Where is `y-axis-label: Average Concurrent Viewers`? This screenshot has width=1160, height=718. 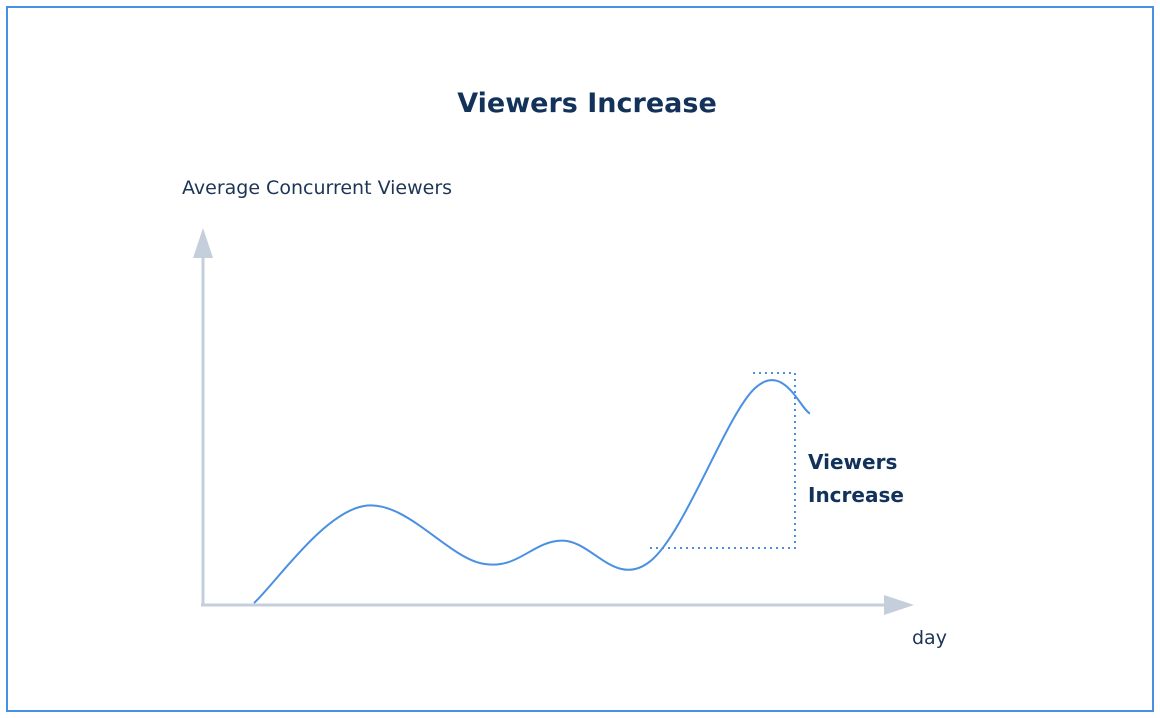
y-axis-label: Average Concurrent Viewers is located at coordinates (317, 188).